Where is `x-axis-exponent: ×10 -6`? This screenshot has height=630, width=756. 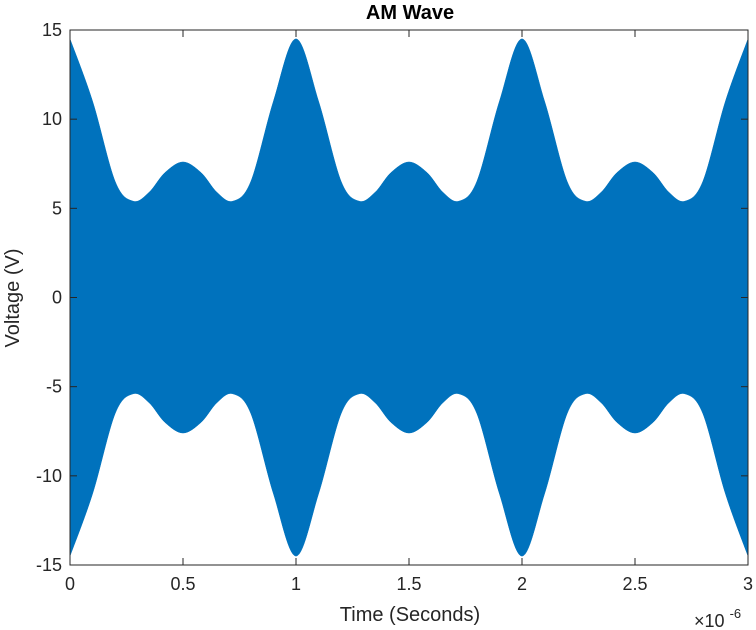 x-axis-exponent: ×10 -6 is located at coordinates (717, 618).